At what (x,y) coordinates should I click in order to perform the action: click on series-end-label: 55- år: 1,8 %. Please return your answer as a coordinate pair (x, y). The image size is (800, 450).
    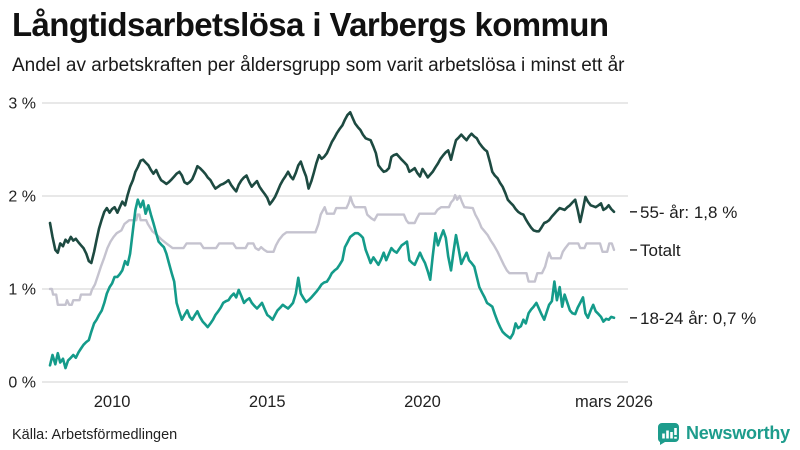
    Looking at the image, I should click on (688, 212).